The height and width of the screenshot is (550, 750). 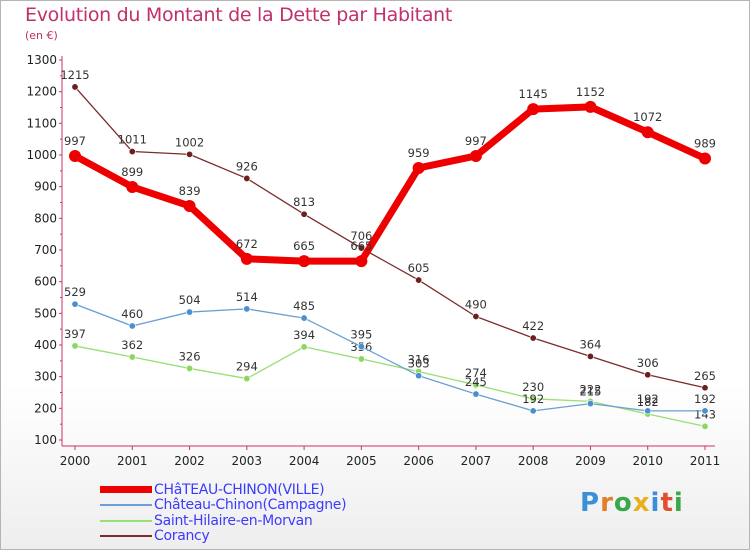 What do you see at coordinates (250, 505) in the screenshot?
I see `legend-label: Château-Chinon(Campagne)` at bounding box center [250, 505].